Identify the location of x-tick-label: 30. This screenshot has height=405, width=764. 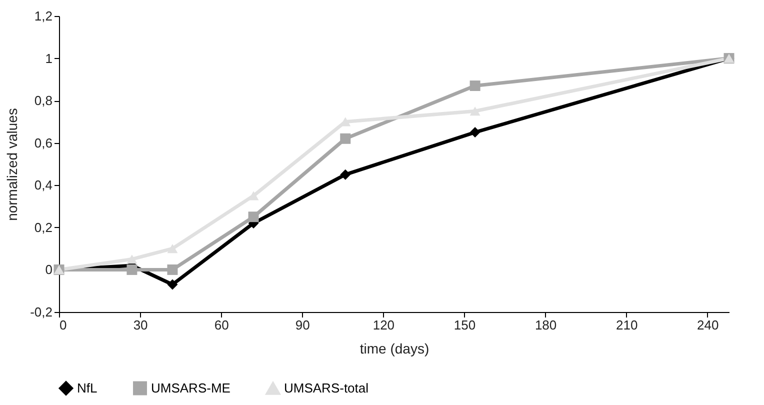
(140, 325).